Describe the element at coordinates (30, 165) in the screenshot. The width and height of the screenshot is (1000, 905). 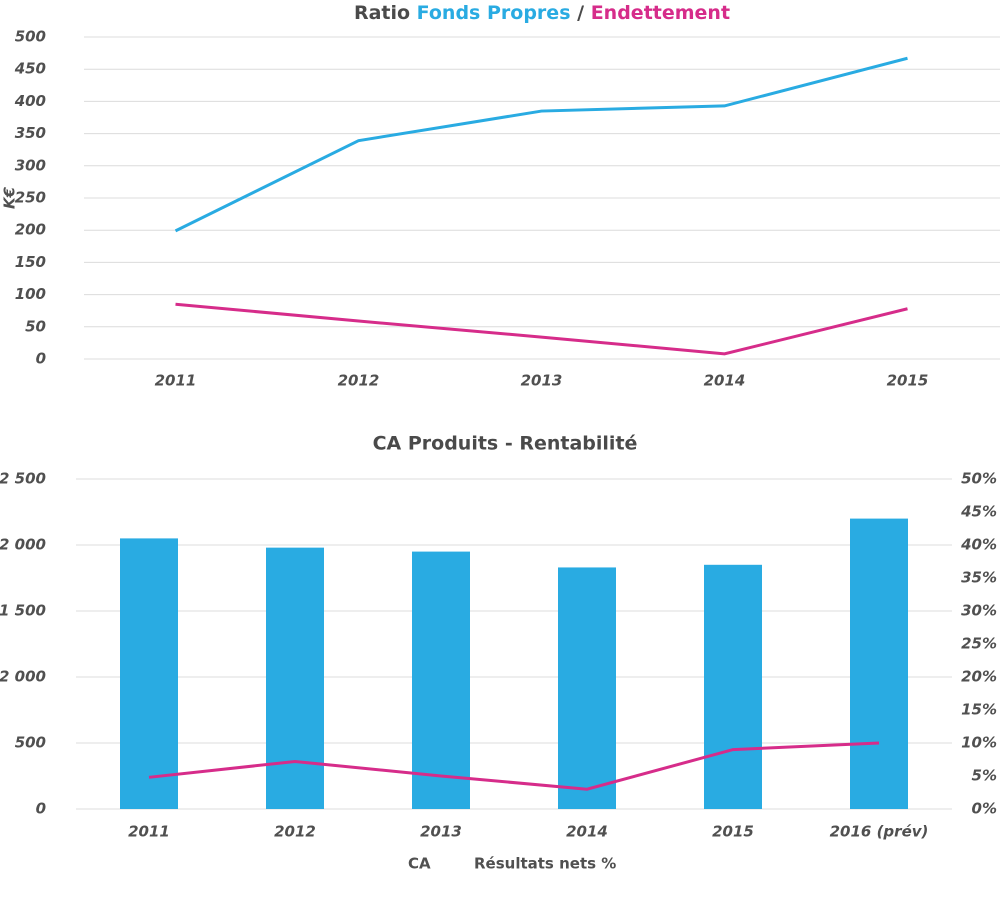
I see `y-tick-label: 300` at that location.